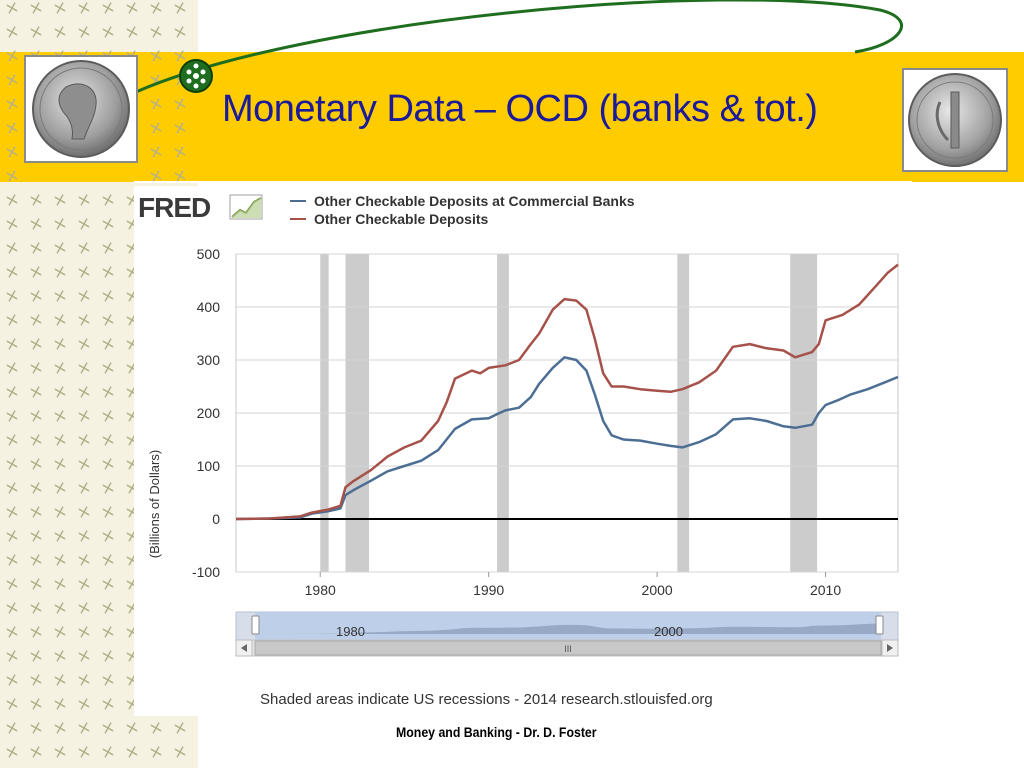 The image size is (1024, 768). Describe the element at coordinates (573, 585) in the screenshot. I see `x-axis-tick-labels: 1980 1990 2000 2010` at that location.